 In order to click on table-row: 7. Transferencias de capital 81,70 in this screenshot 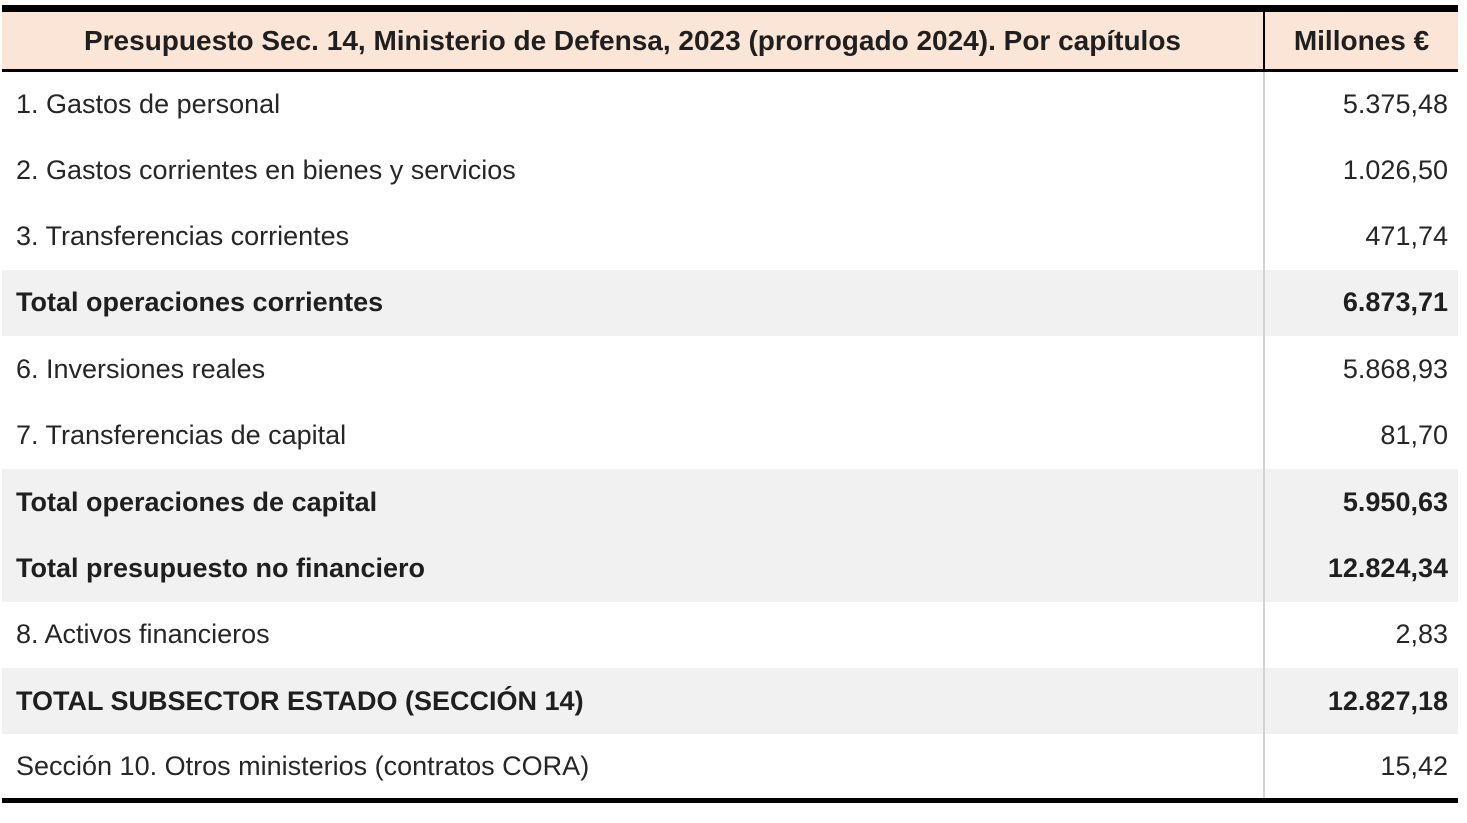, I will do `click(730, 435)`.